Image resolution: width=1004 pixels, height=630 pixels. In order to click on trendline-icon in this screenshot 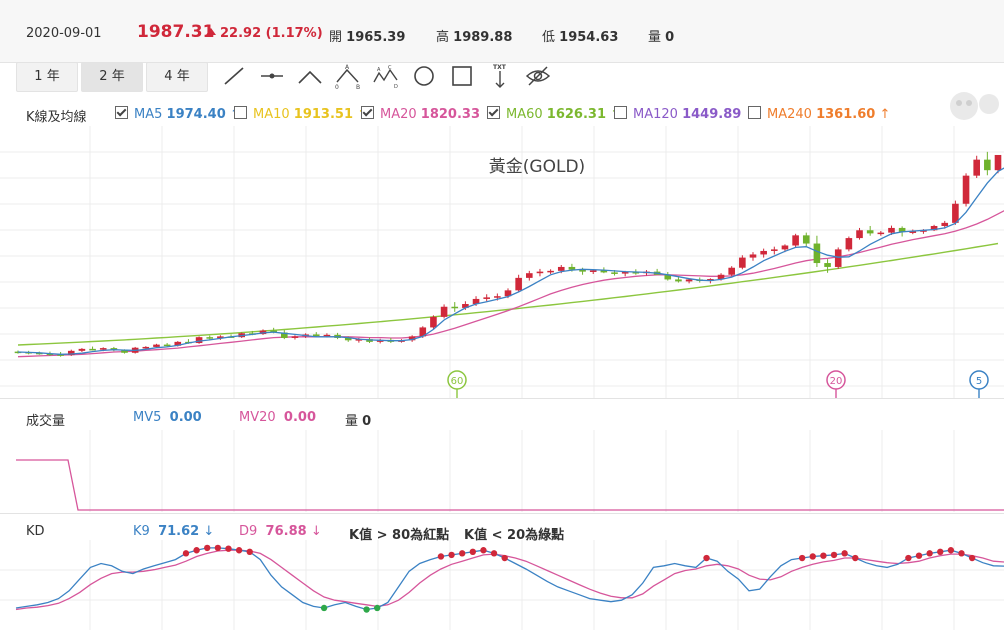, I will do `click(234, 76)`.